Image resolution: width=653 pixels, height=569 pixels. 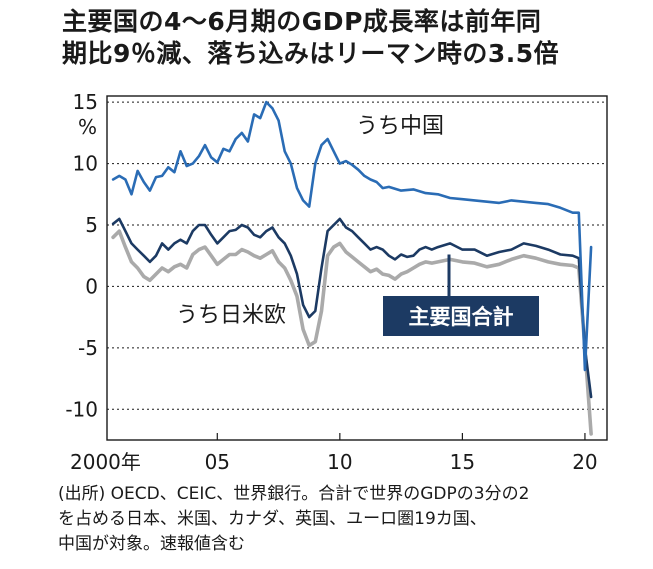 I want to click on label-major-total: 主要国合計, so click(x=461, y=317).